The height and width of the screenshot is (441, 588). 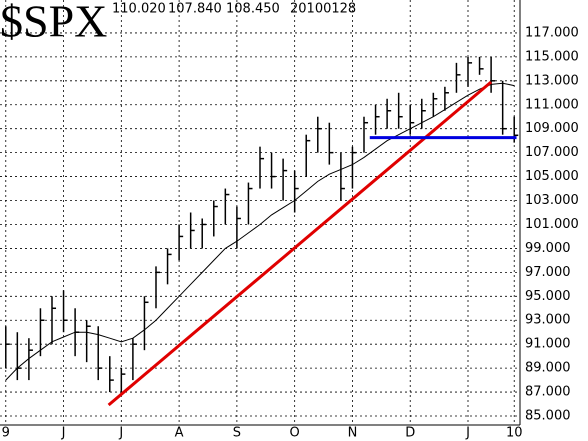 What do you see at coordinates (552, 80) in the screenshot?
I see `y-tick-label: 113.000` at bounding box center [552, 80].